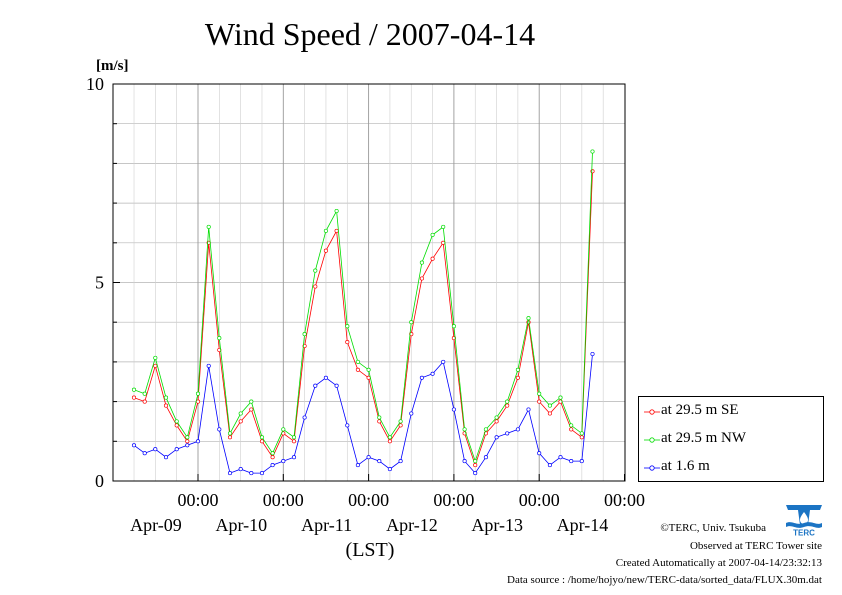 This screenshot has height=595, width=842. What do you see at coordinates (731, 467) in the screenshot?
I see `legend-item-1-6m: at 1.6 m` at bounding box center [731, 467].